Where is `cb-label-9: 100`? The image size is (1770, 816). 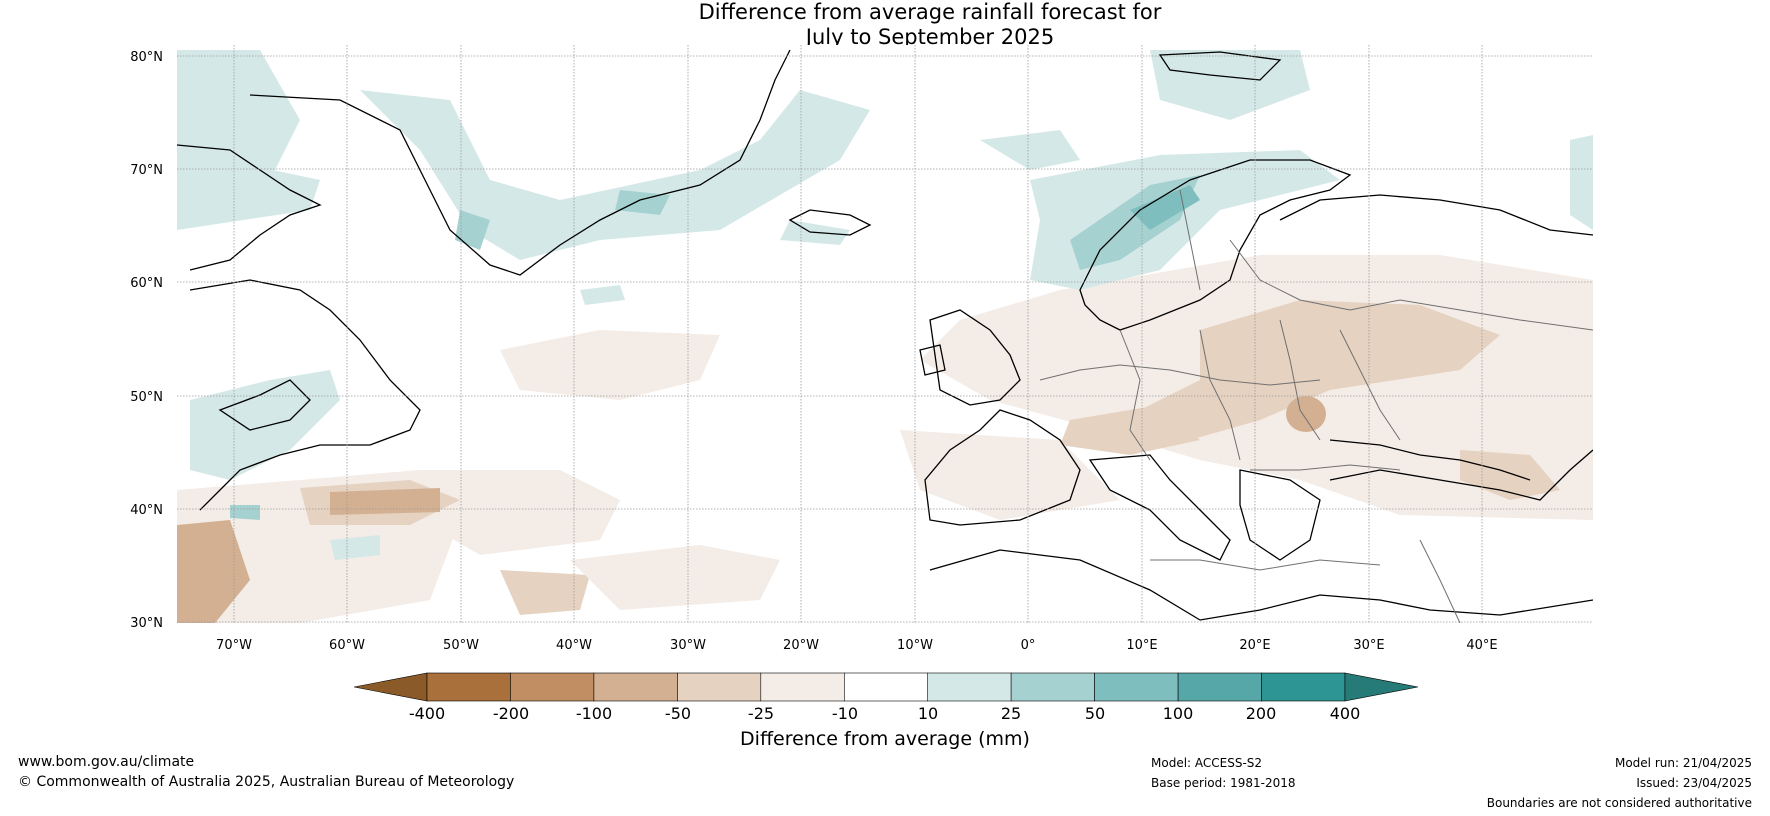 cb-label-9: 100 is located at coordinates (1178, 713).